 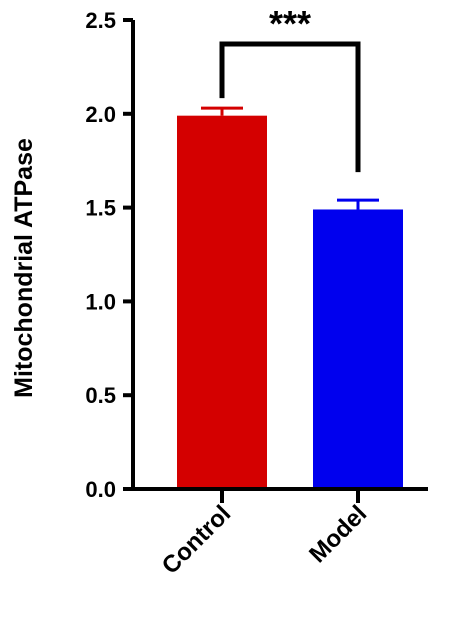 I want to click on x-category-label: Control, so click(x=196, y=539).